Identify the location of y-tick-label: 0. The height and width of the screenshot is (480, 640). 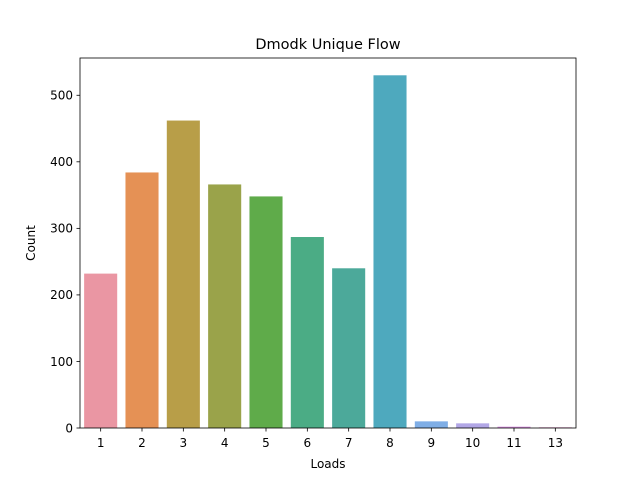
(69, 428).